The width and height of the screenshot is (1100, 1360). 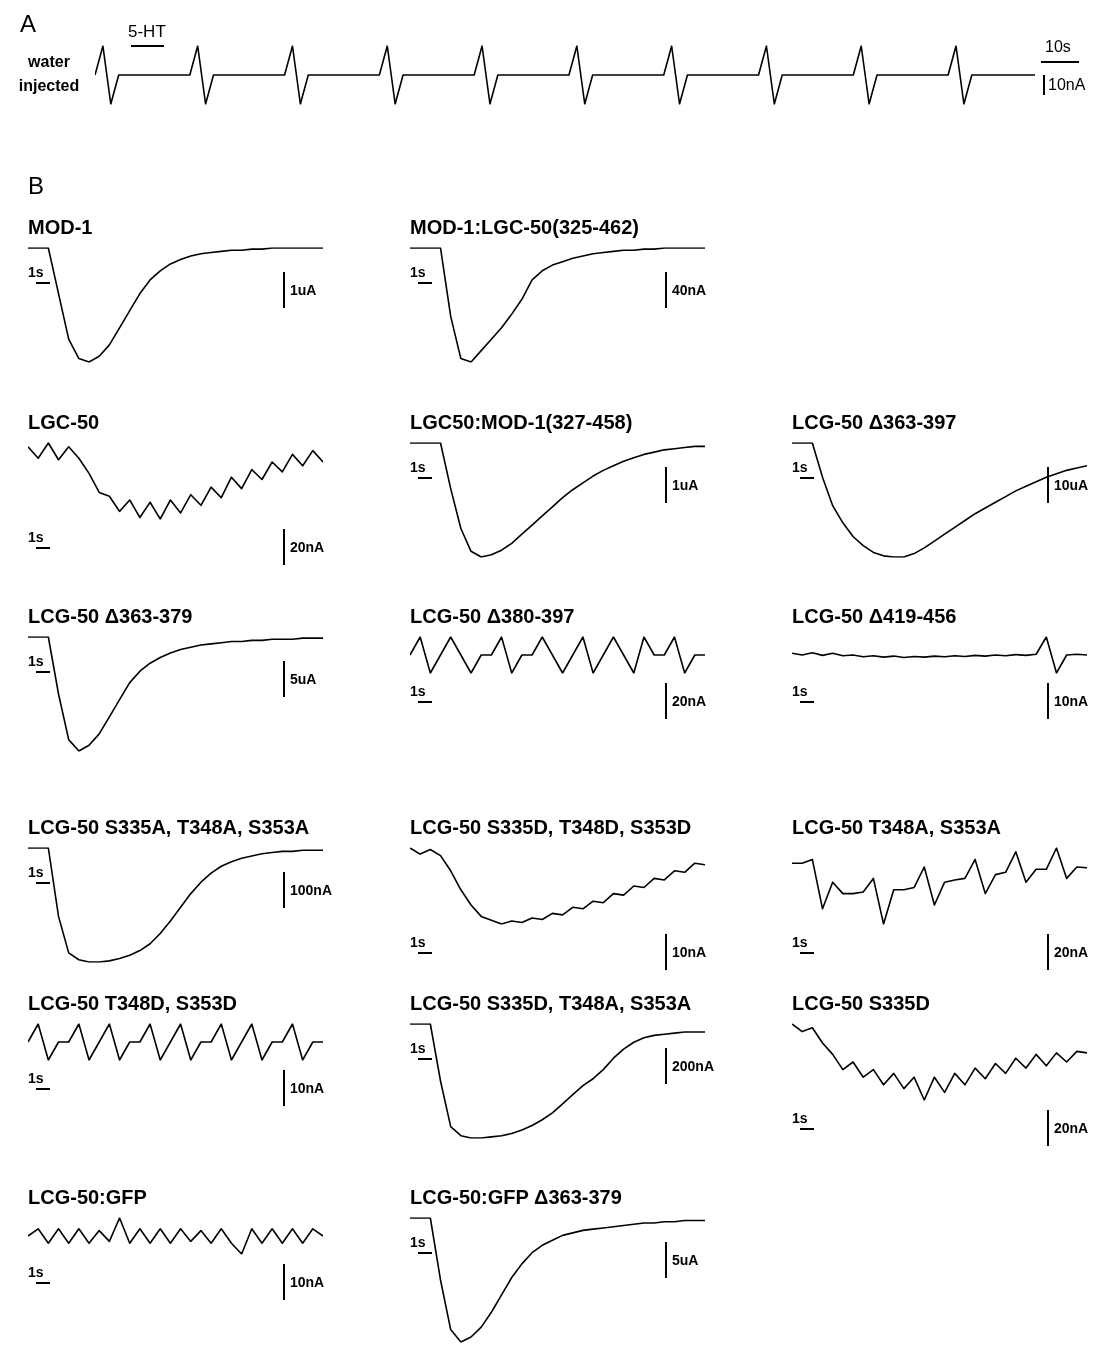 I want to click on chart-title: LCG-50:GFP, so click(x=87, y=1197).